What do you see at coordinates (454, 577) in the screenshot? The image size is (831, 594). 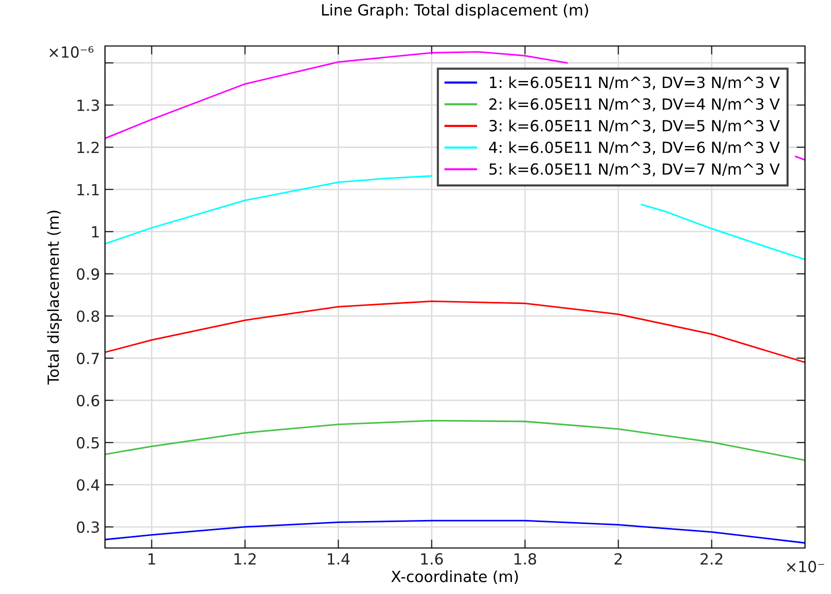 I see `x-axis-title: X-coordinate (m)` at bounding box center [454, 577].